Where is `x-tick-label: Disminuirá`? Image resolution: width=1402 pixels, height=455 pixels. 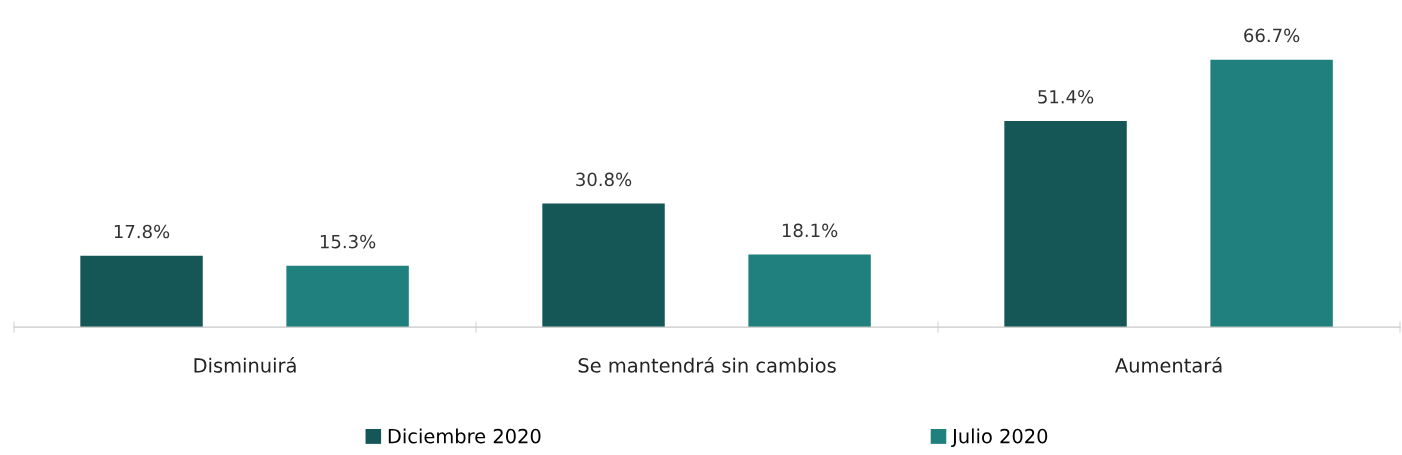
x-tick-label: Disminuirá is located at coordinates (245, 364).